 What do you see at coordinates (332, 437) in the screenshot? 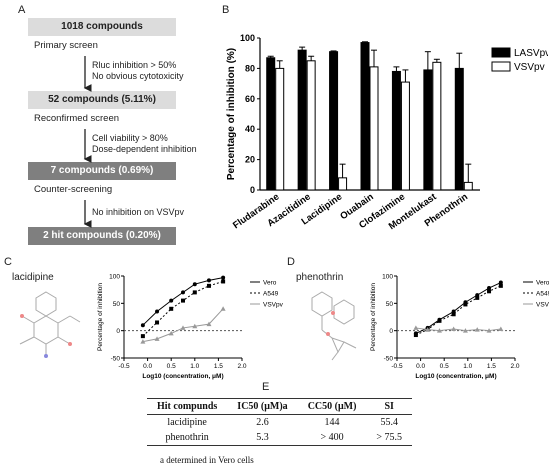
I see `table-cell: > 400` at bounding box center [332, 437].